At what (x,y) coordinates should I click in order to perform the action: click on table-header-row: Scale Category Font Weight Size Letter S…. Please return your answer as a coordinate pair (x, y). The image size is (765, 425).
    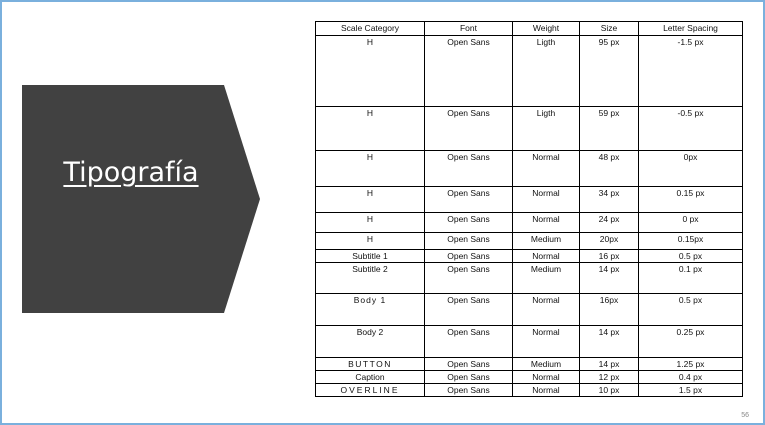
    Looking at the image, I should click on (529, 28).